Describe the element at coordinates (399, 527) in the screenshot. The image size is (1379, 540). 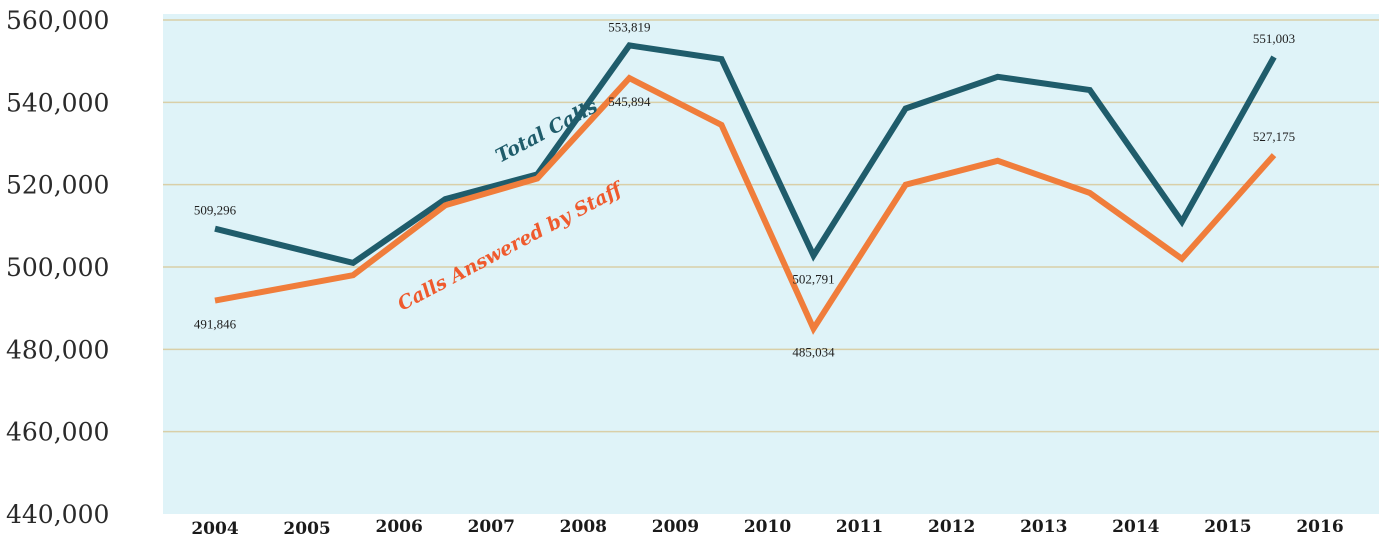
I see `x-tick-label: 2006` at that location.